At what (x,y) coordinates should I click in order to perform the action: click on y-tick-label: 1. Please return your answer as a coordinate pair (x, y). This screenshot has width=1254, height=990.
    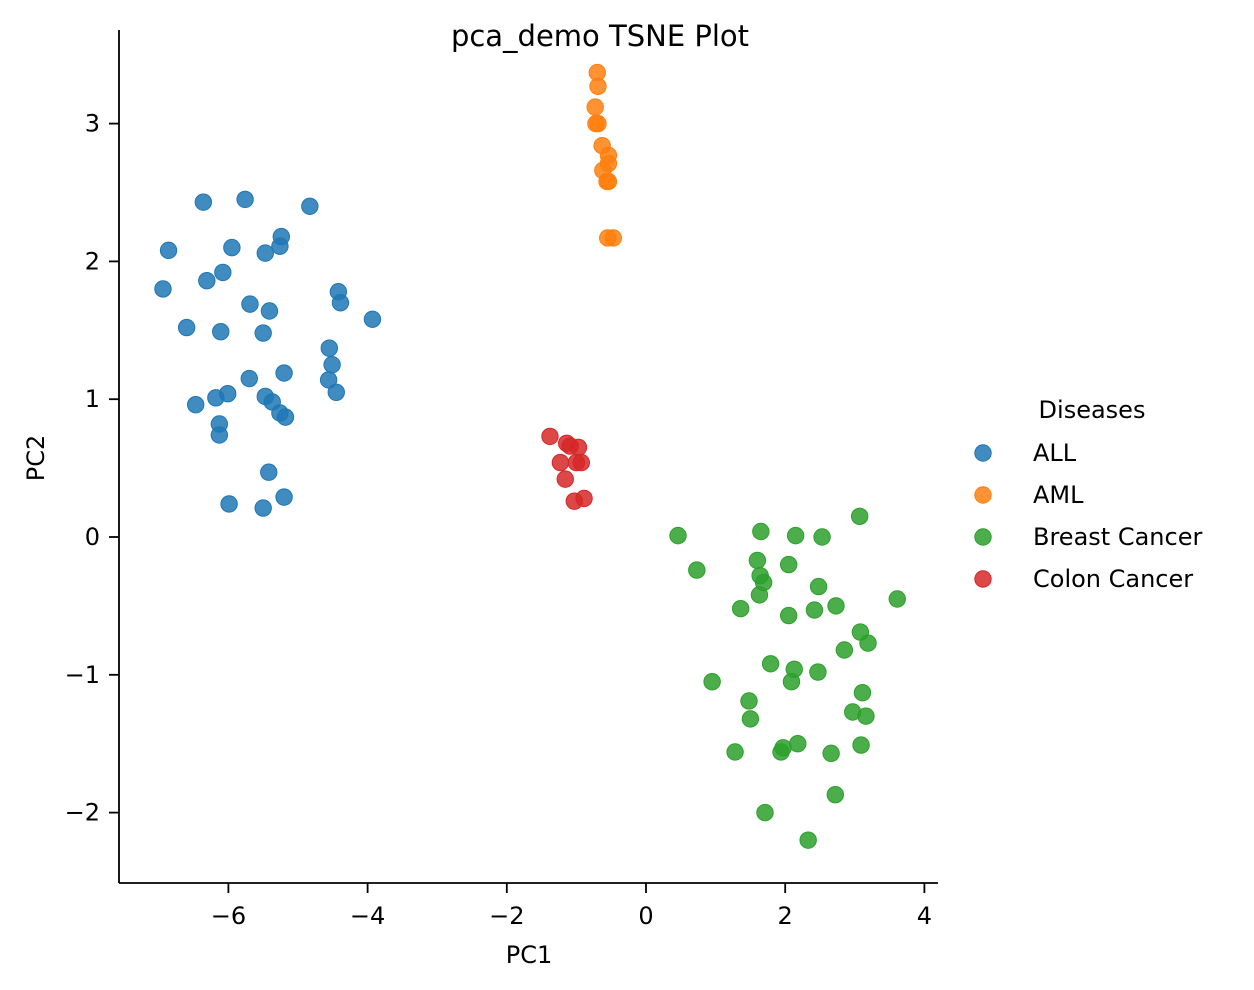
    Looking at the image, I should click on (92, 399).